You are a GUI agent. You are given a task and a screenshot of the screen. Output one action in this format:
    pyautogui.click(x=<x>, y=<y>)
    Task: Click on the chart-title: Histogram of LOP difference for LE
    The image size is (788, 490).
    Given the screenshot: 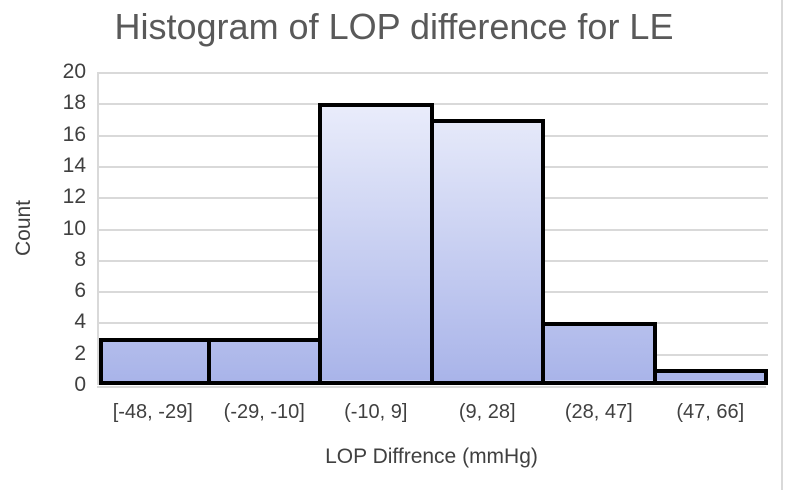 What is the action you would take?
    pyautogui.click(x=394, y=26)
    